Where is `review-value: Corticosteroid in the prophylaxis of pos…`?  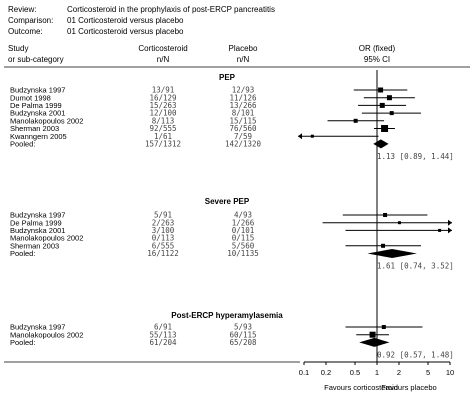
review-value: Corticosteroid in the prophylaxis of pos… is located at coordinates (171, 9).